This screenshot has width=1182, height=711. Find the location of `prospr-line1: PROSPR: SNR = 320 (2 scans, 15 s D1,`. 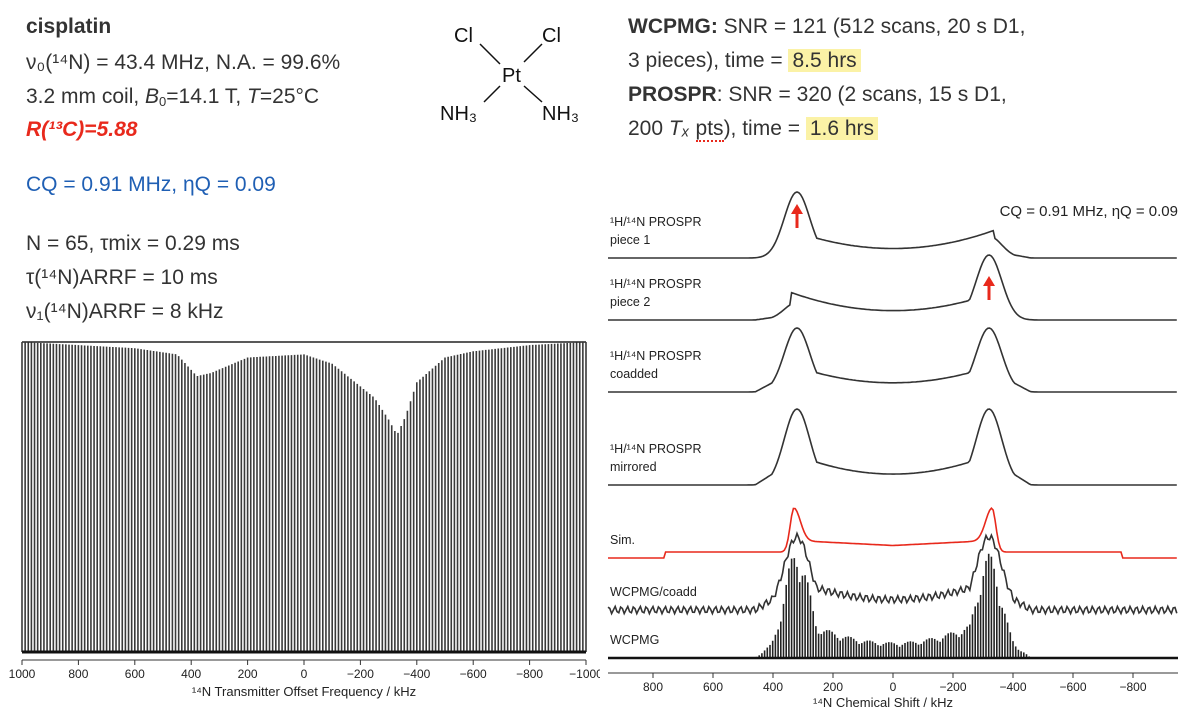

prospr-line1: PROSPR: SNR = 320 (2 scans, 15 s D1, is located at coordinates (817, 94).